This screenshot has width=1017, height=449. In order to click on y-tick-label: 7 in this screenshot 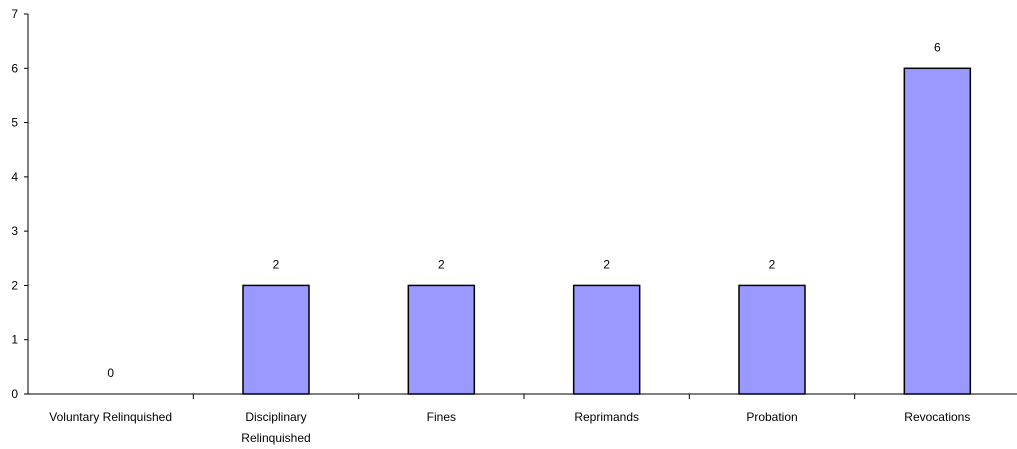, I will do `click(14, 14)`.